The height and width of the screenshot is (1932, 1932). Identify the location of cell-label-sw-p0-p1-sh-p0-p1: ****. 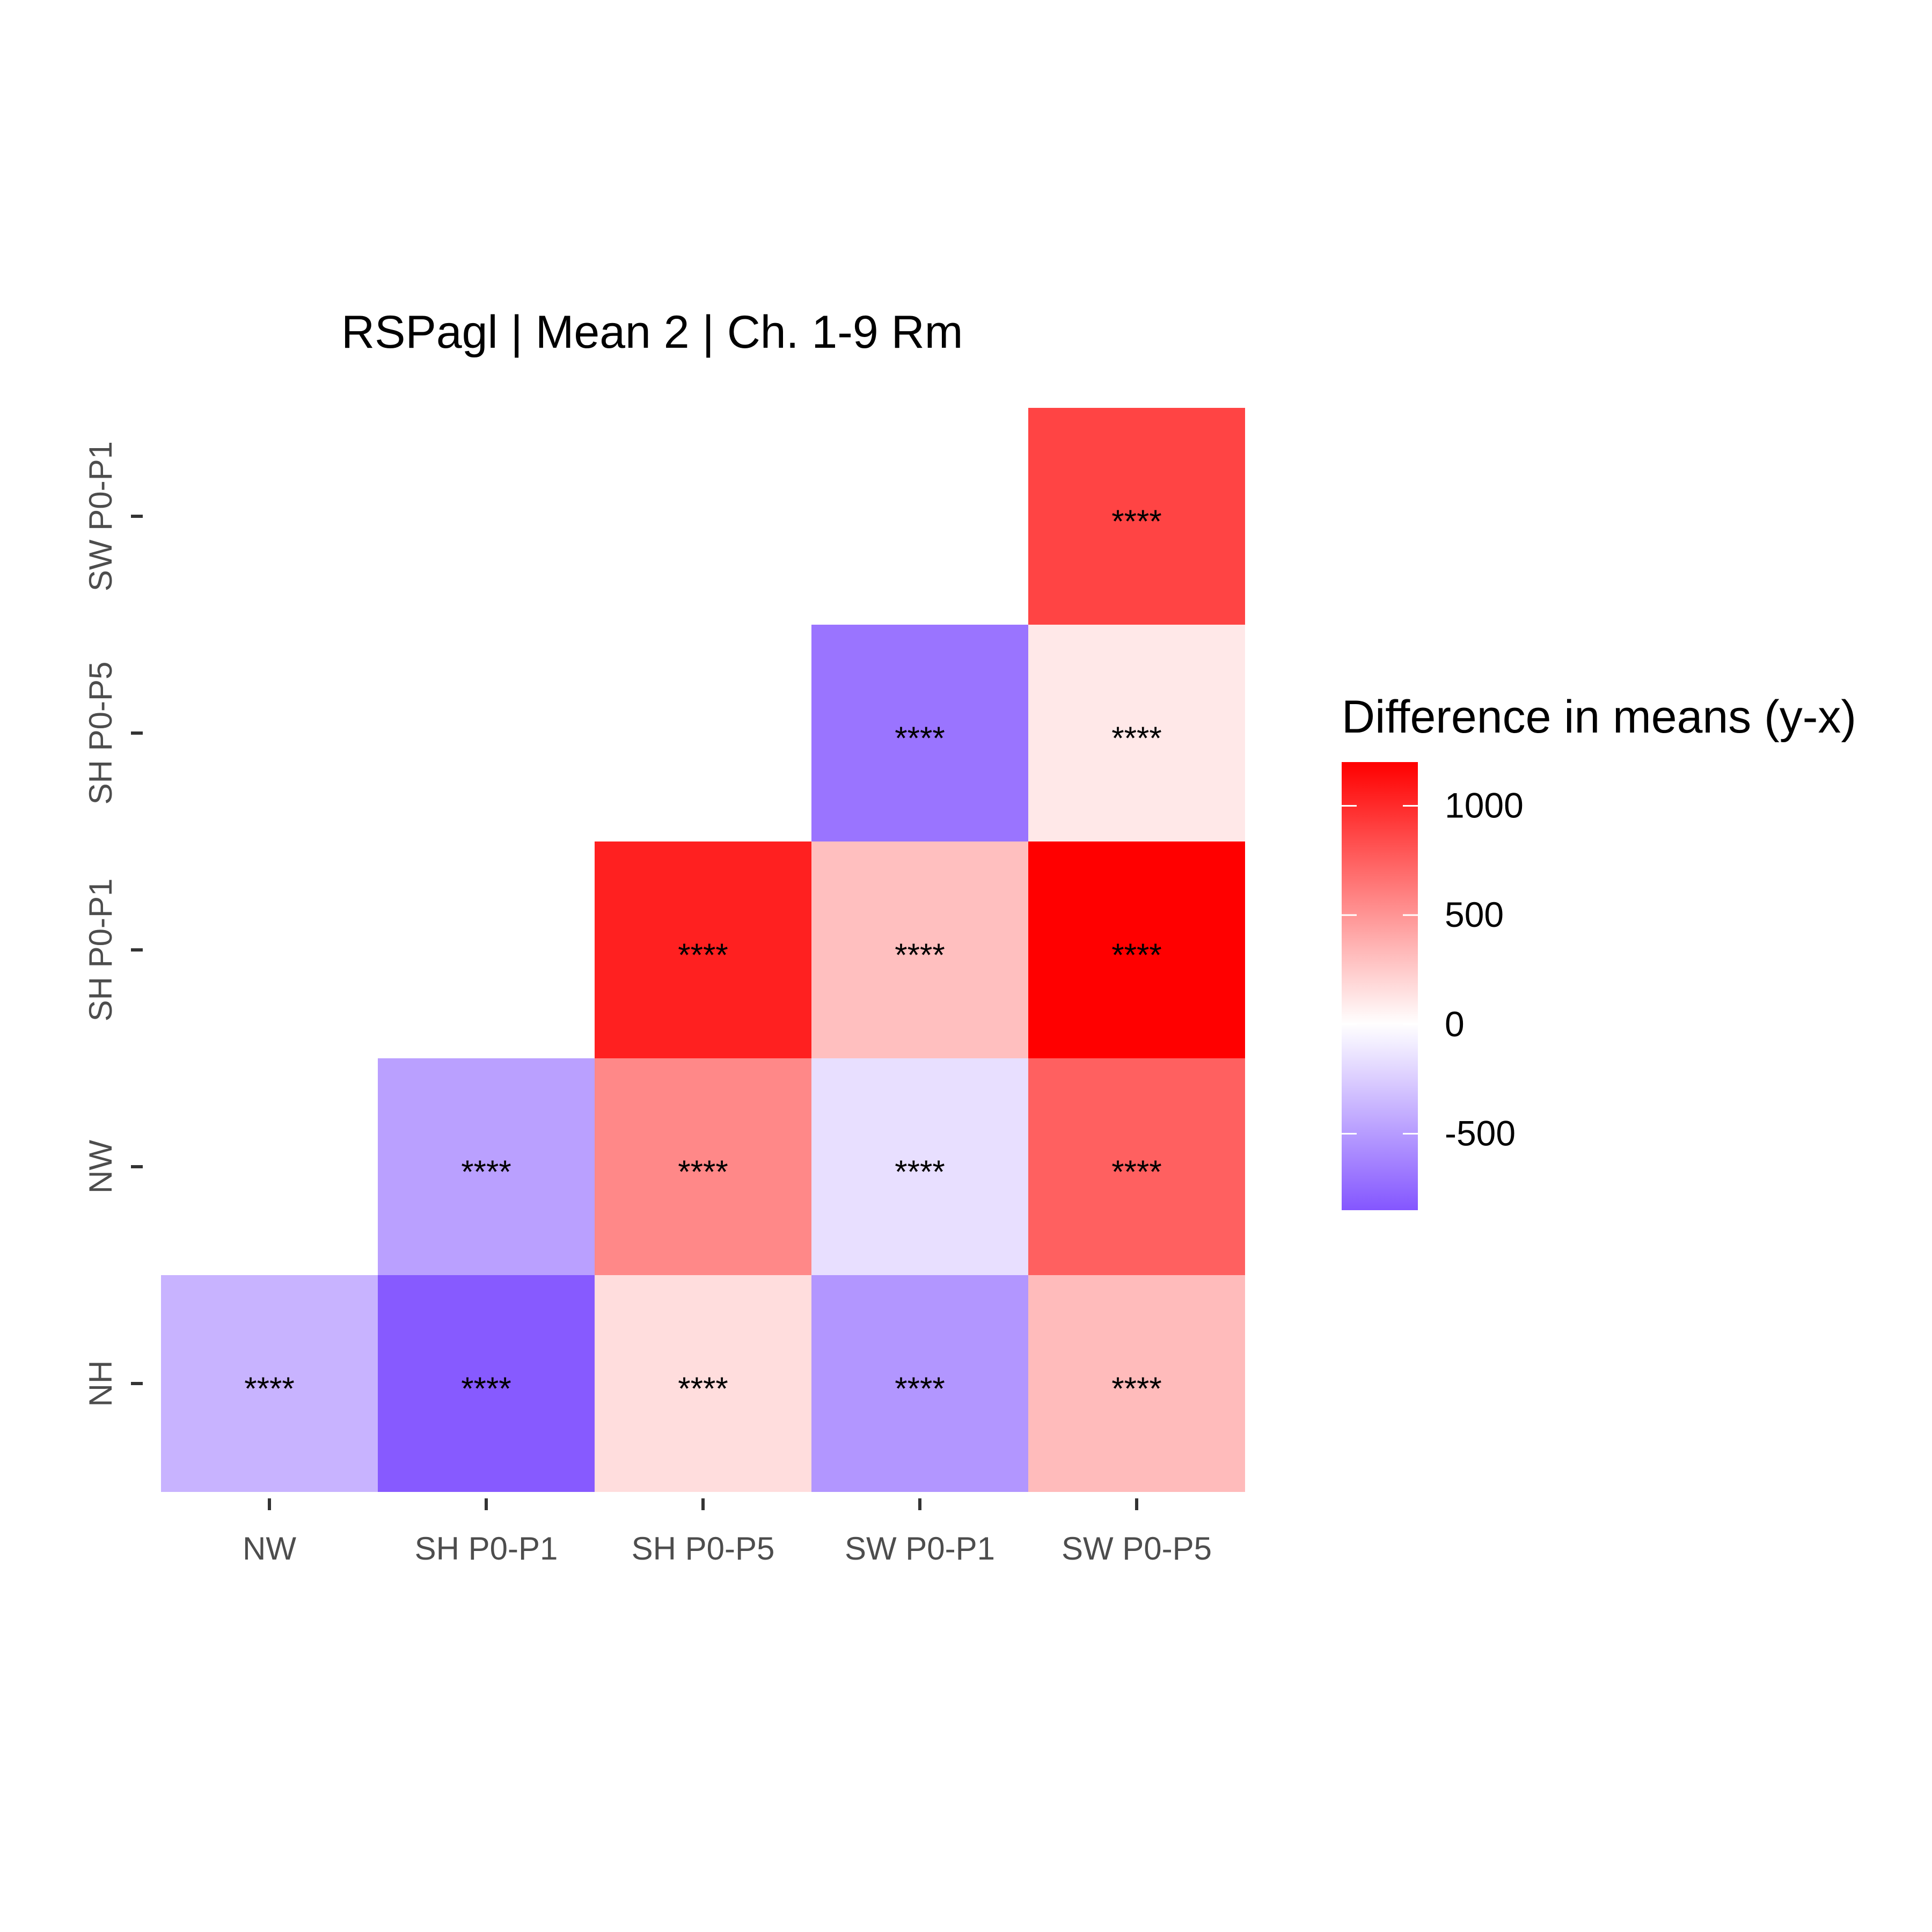
(920, 955).